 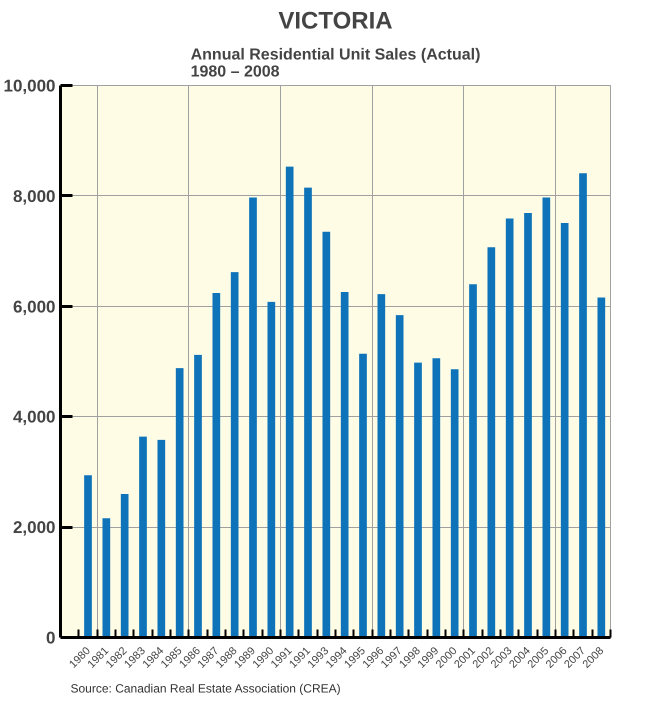 I want to click on source-note: Source: Canadian Real Estate Association (CREA), so click(x=205, y=689).